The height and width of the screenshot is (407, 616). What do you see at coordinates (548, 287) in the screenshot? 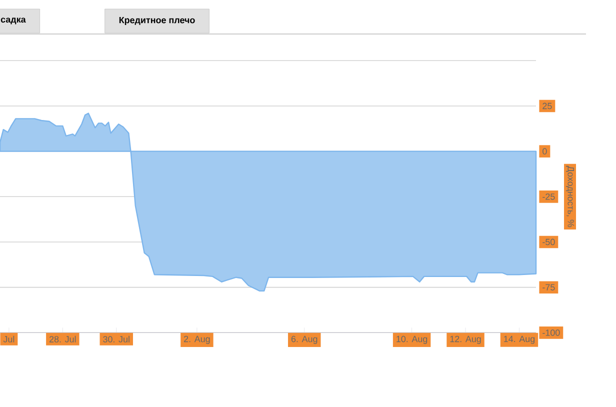
I see `y-tick-label: -75` at bounding box center [548, 287].